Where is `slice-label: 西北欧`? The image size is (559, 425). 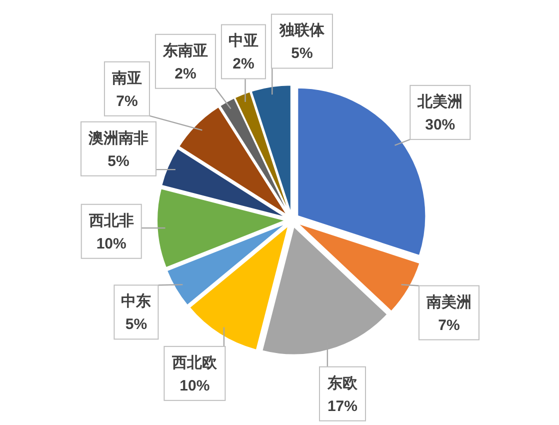 slice-label: 西北欧 is located at coordinates (194, 363).